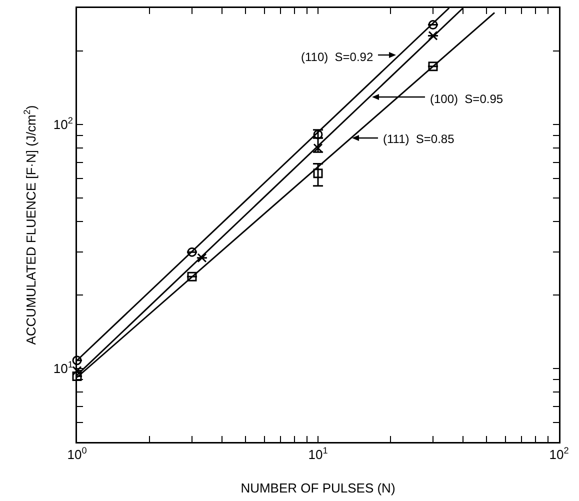 This screenshot has width=579, height=501. I want to click on annotation: (100) S=0.95, so click(467, 99).